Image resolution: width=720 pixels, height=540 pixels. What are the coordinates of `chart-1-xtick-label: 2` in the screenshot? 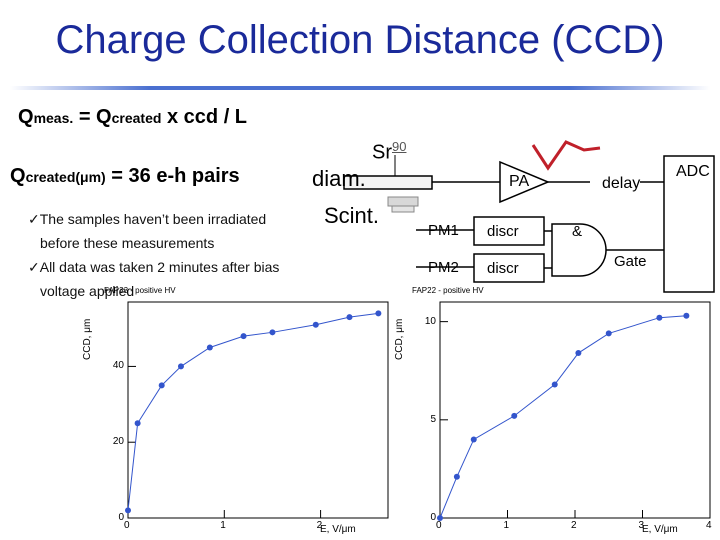 It's located at (319, 525).